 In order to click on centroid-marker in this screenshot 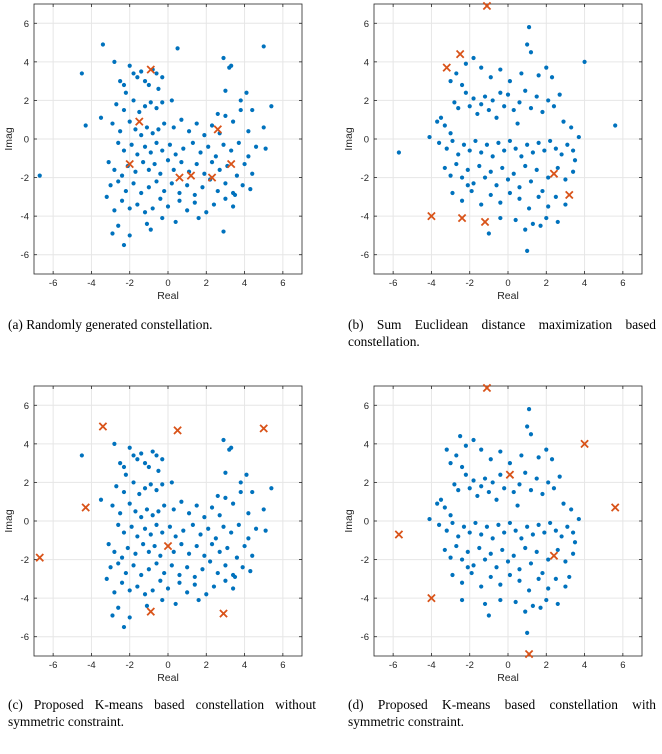, I will do `click(485, 222)`.